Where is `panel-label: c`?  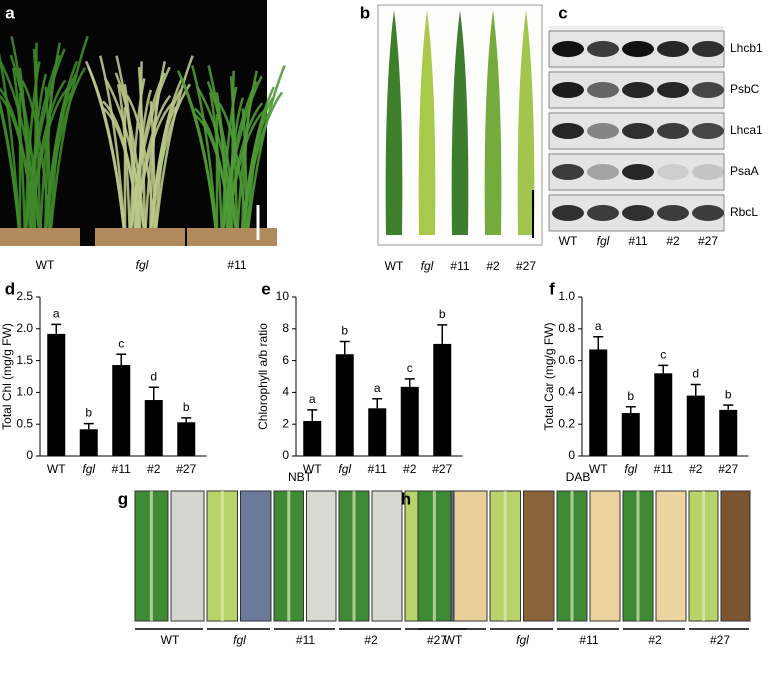
panel-label: c is located at coordinates (562, 12).